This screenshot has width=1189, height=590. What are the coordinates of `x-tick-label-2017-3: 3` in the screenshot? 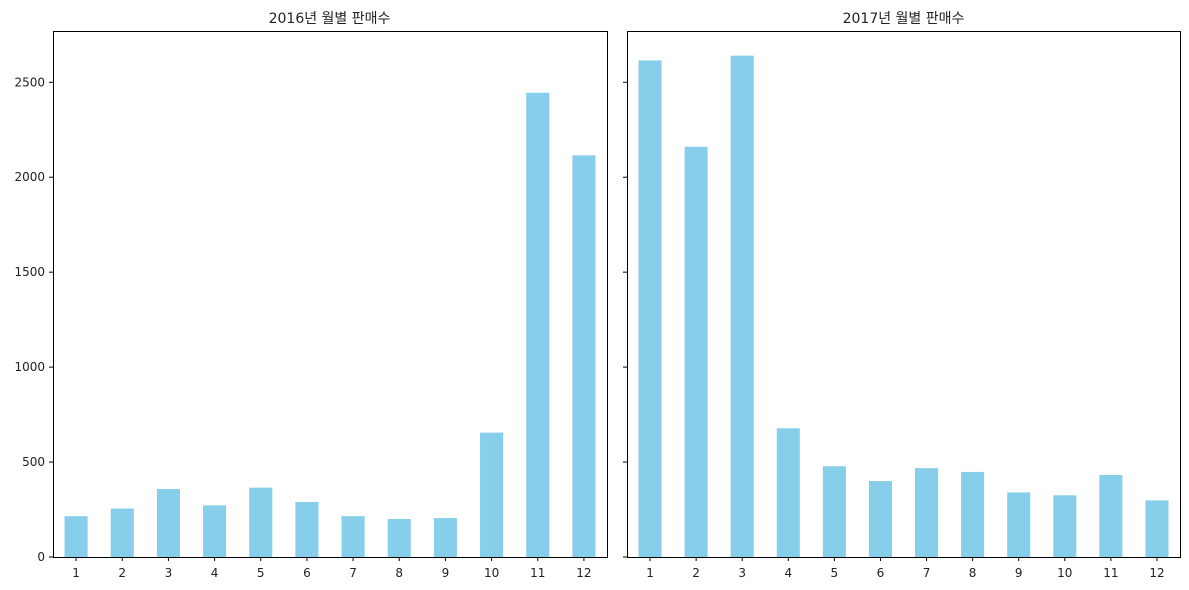 It's located at (742, 573).